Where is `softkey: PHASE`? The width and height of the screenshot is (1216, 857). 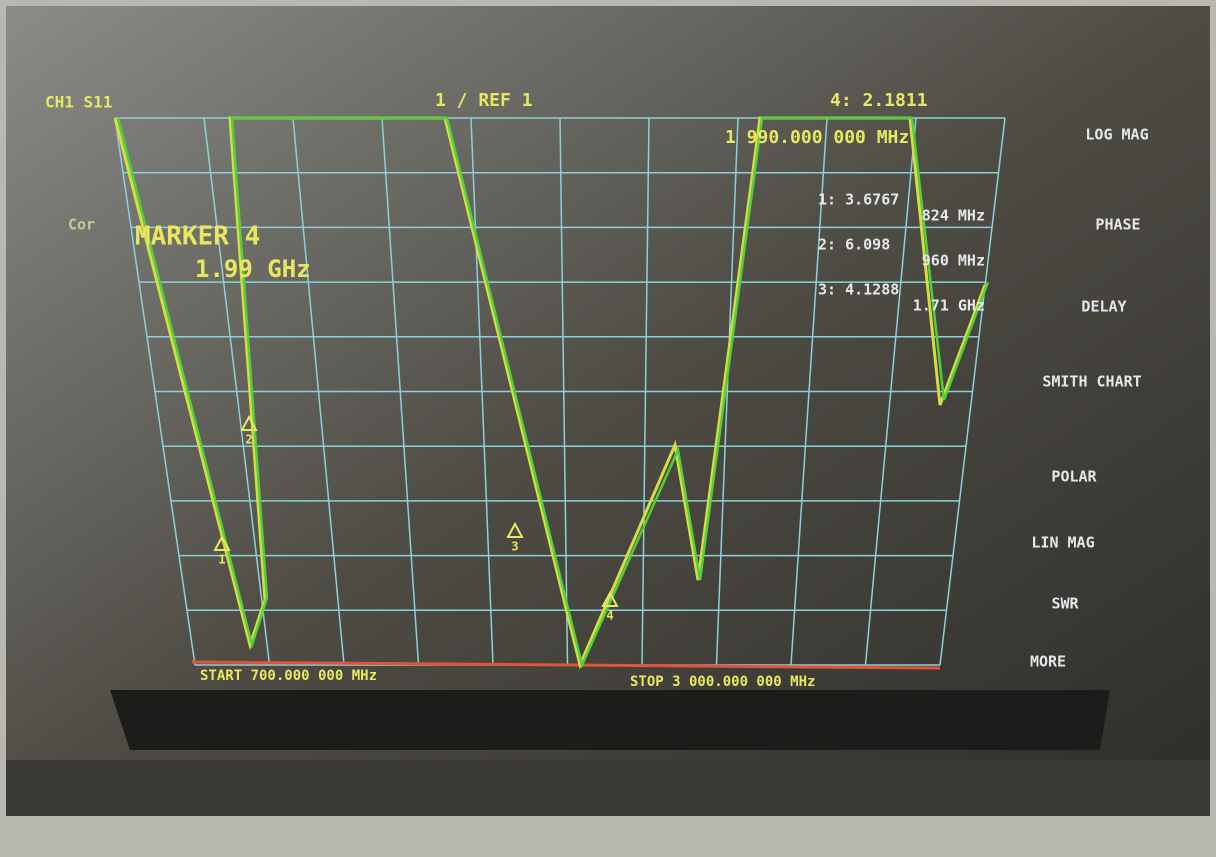
softkey: PHASE is located at coordinates (1117, 225).